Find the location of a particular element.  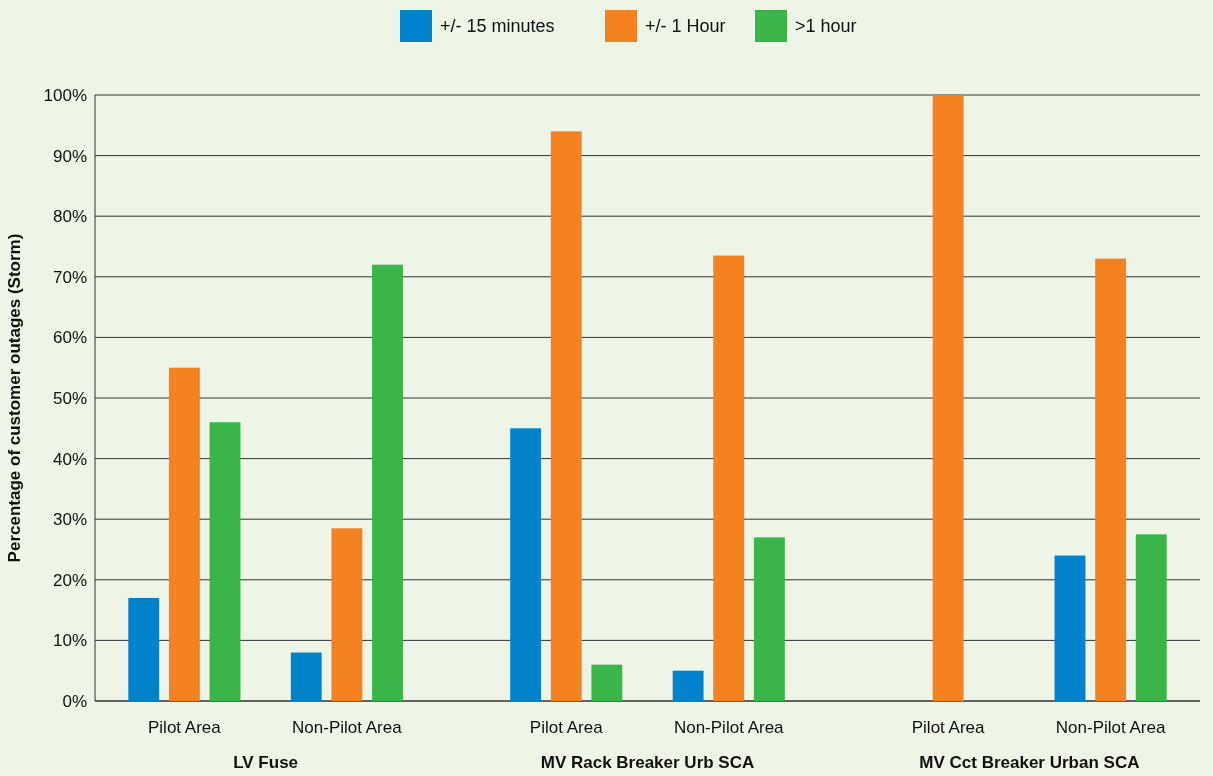

legend-label: +/- 1 Hour is located at coordinates (685, 26).